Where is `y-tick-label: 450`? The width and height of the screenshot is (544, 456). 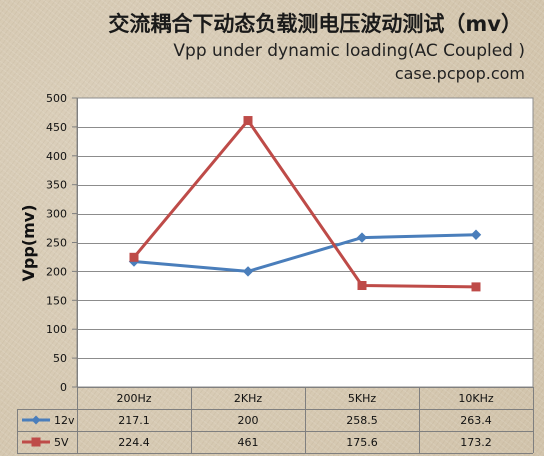
y-tick-label: 450 is located at coordinates (56, 127).